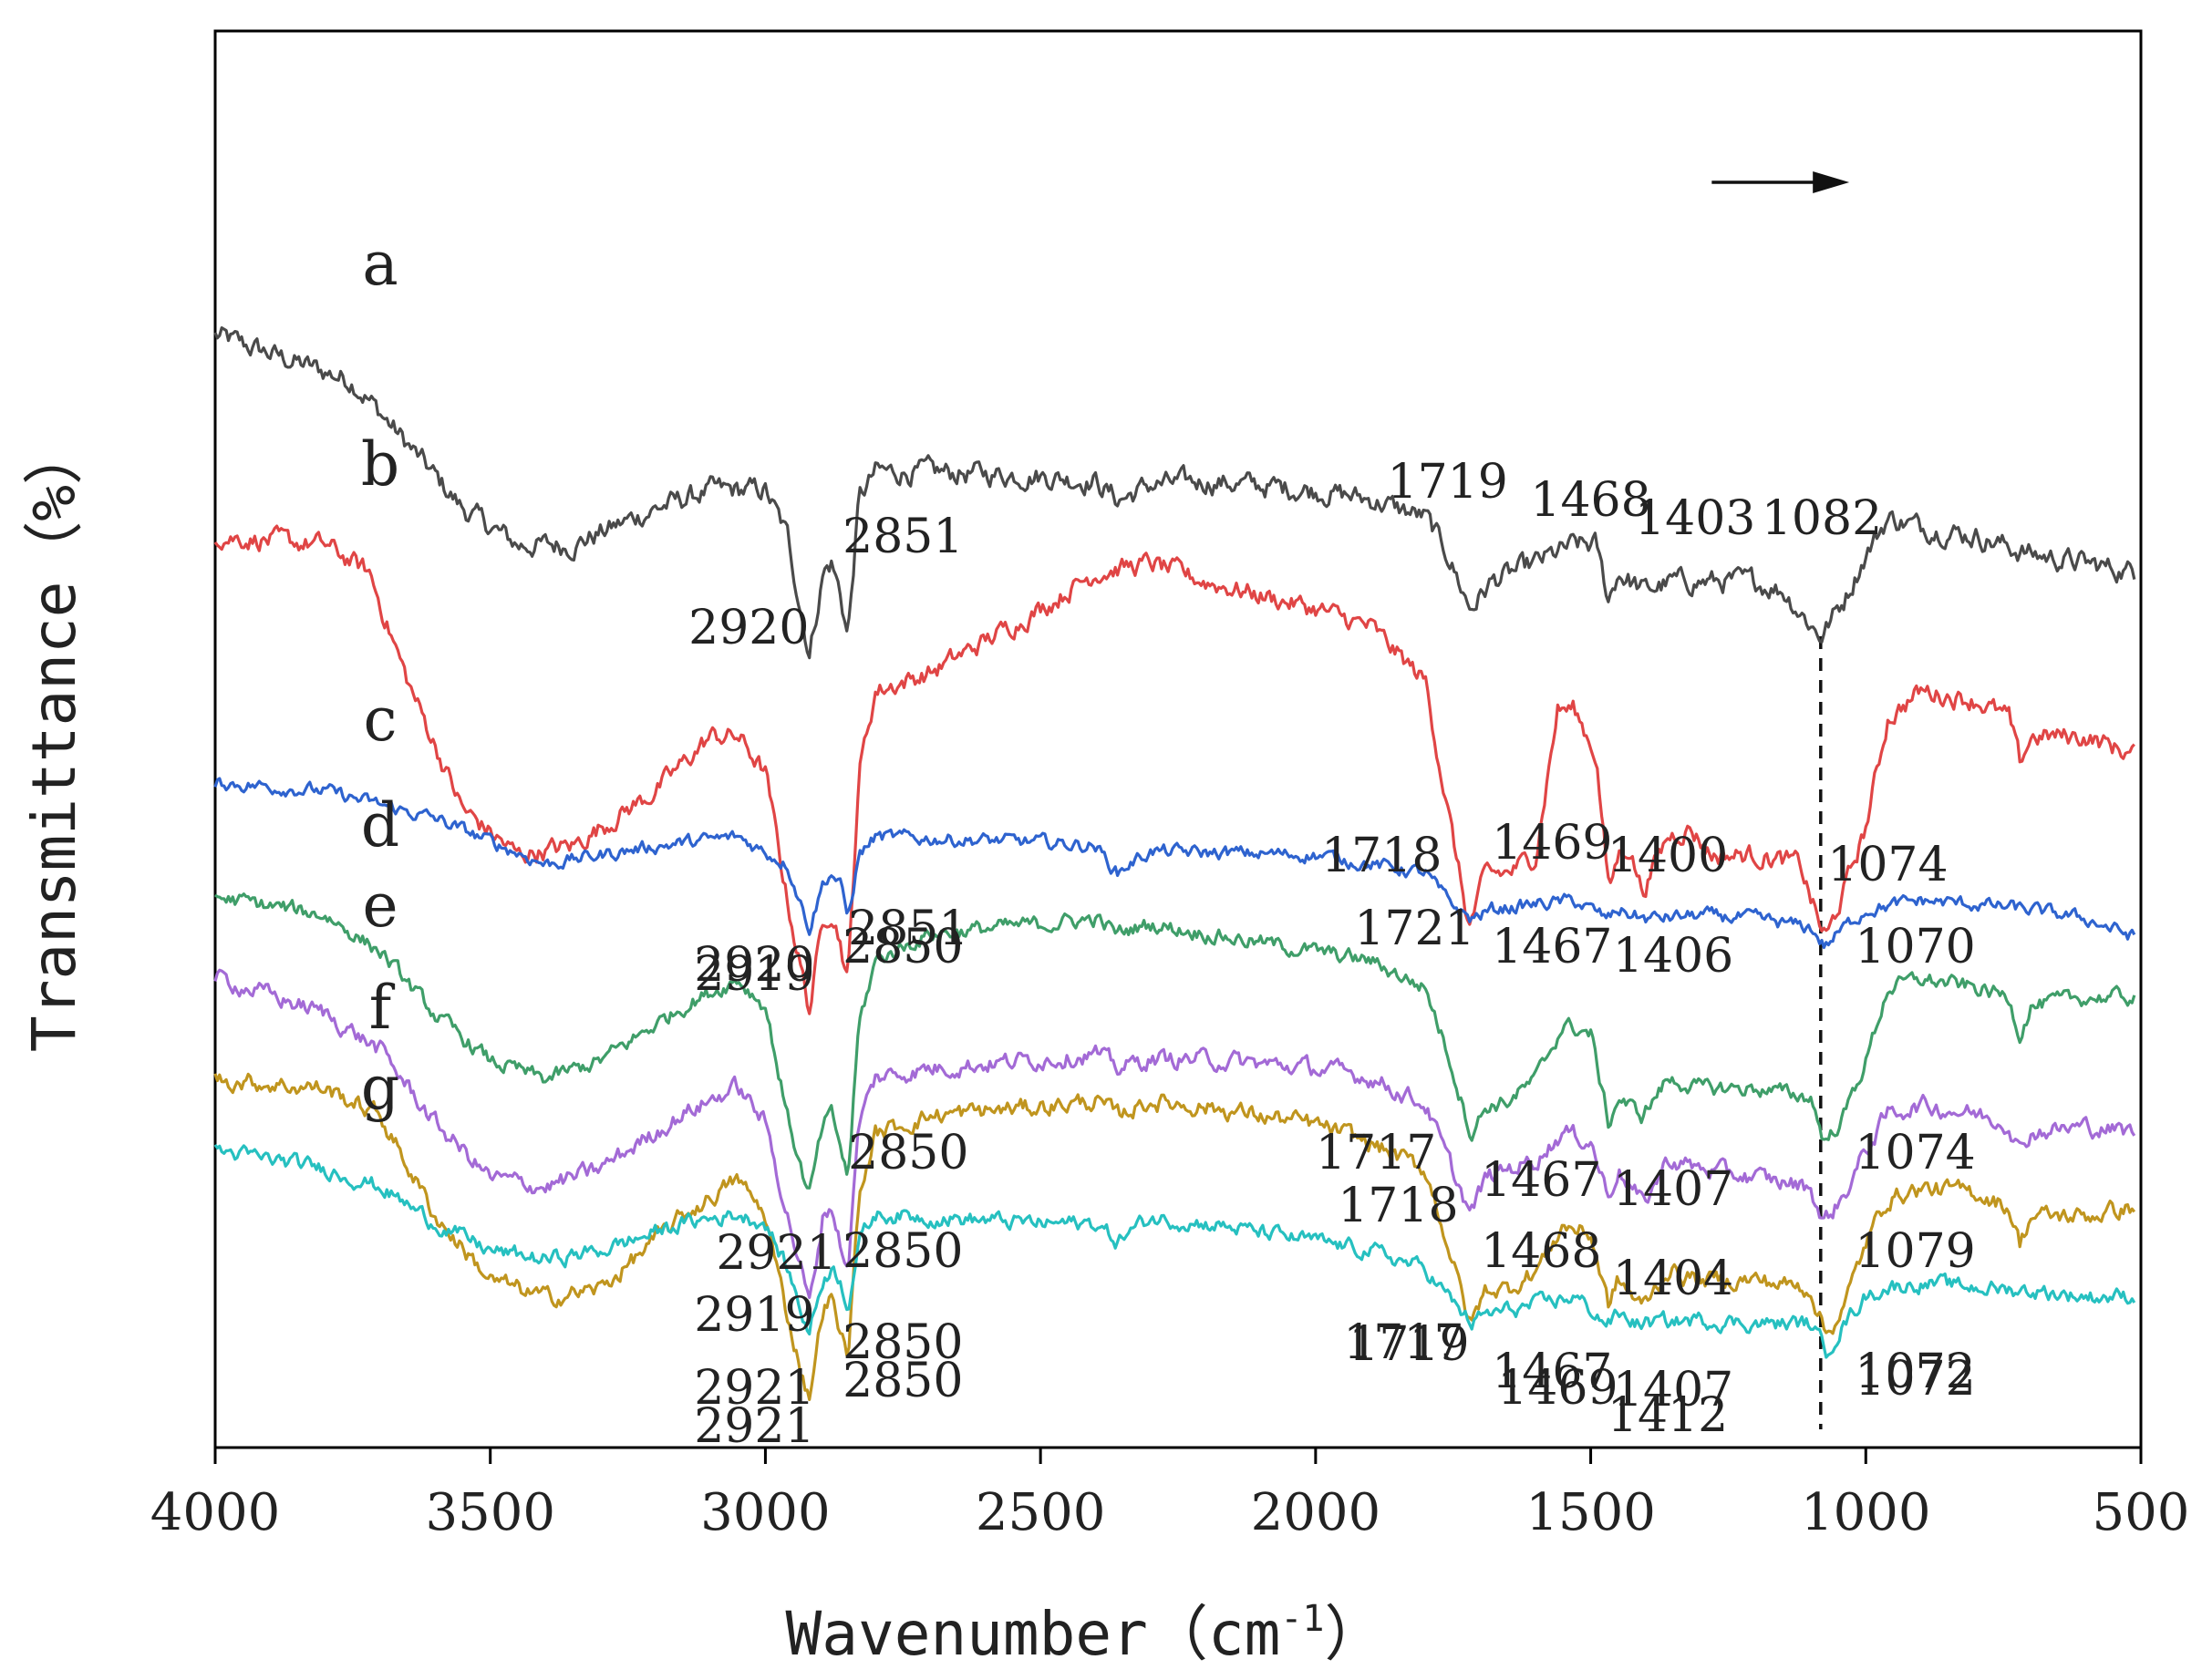 This screenshot has height=1680, width=2202. I want to click on peak-label-a-1082: 1082, so click(1822, 519).